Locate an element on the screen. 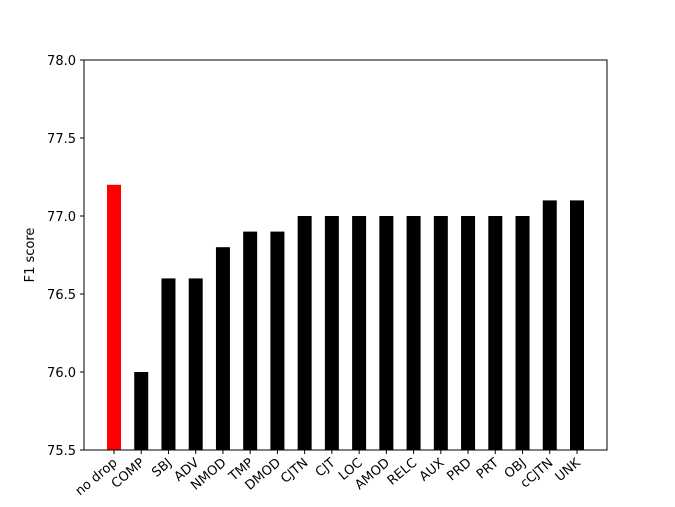 This screenshot has width=675, height=507. y-axis-label: F1 score is located at coordinates (30, 255).